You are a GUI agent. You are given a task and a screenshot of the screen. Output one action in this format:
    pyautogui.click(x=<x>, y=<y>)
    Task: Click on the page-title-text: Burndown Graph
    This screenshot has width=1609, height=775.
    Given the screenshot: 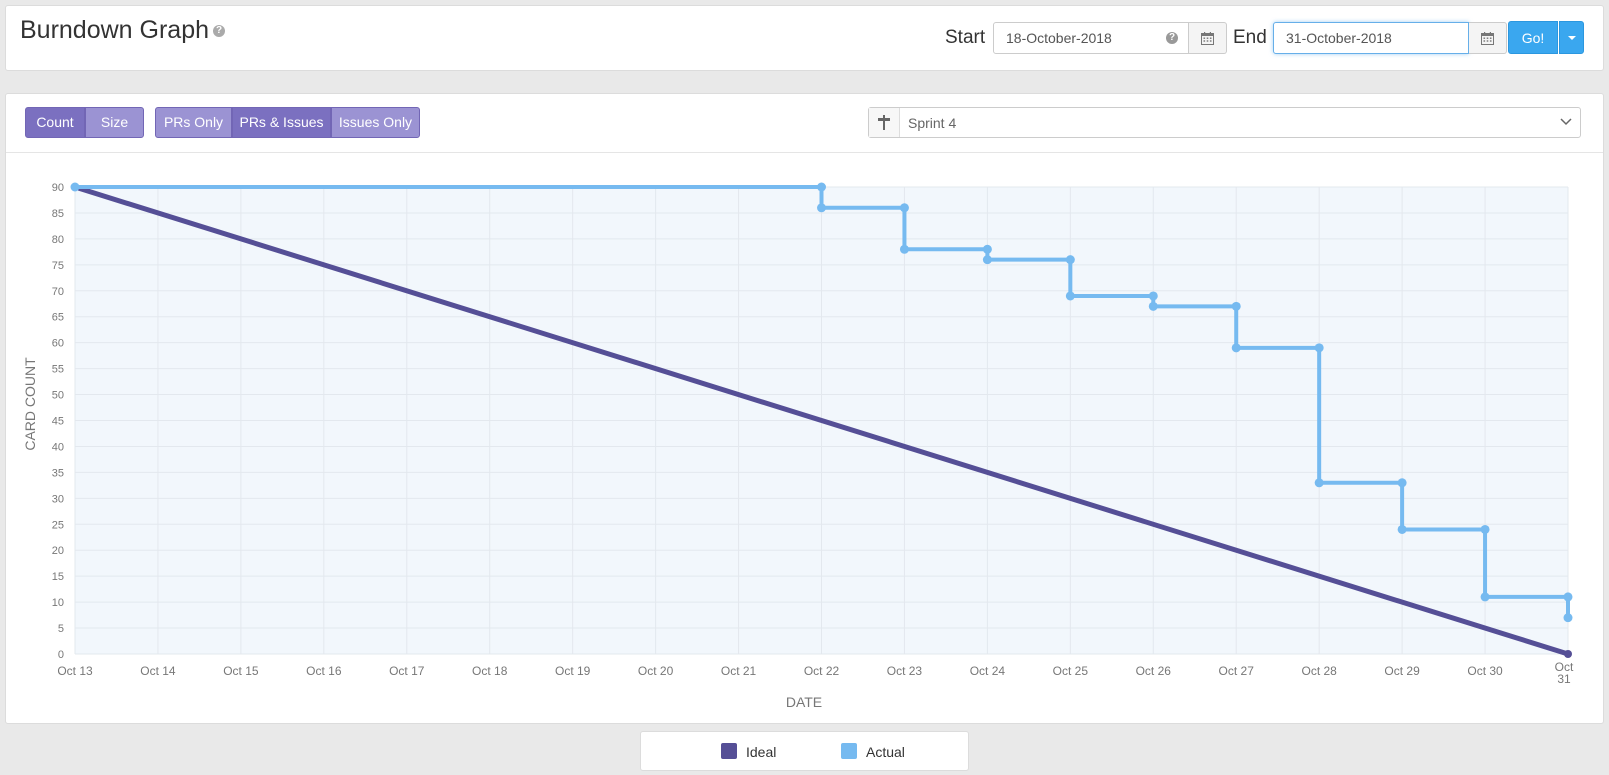 What is the action you would take?
    pyautogui.click(x=115, y=30)
    